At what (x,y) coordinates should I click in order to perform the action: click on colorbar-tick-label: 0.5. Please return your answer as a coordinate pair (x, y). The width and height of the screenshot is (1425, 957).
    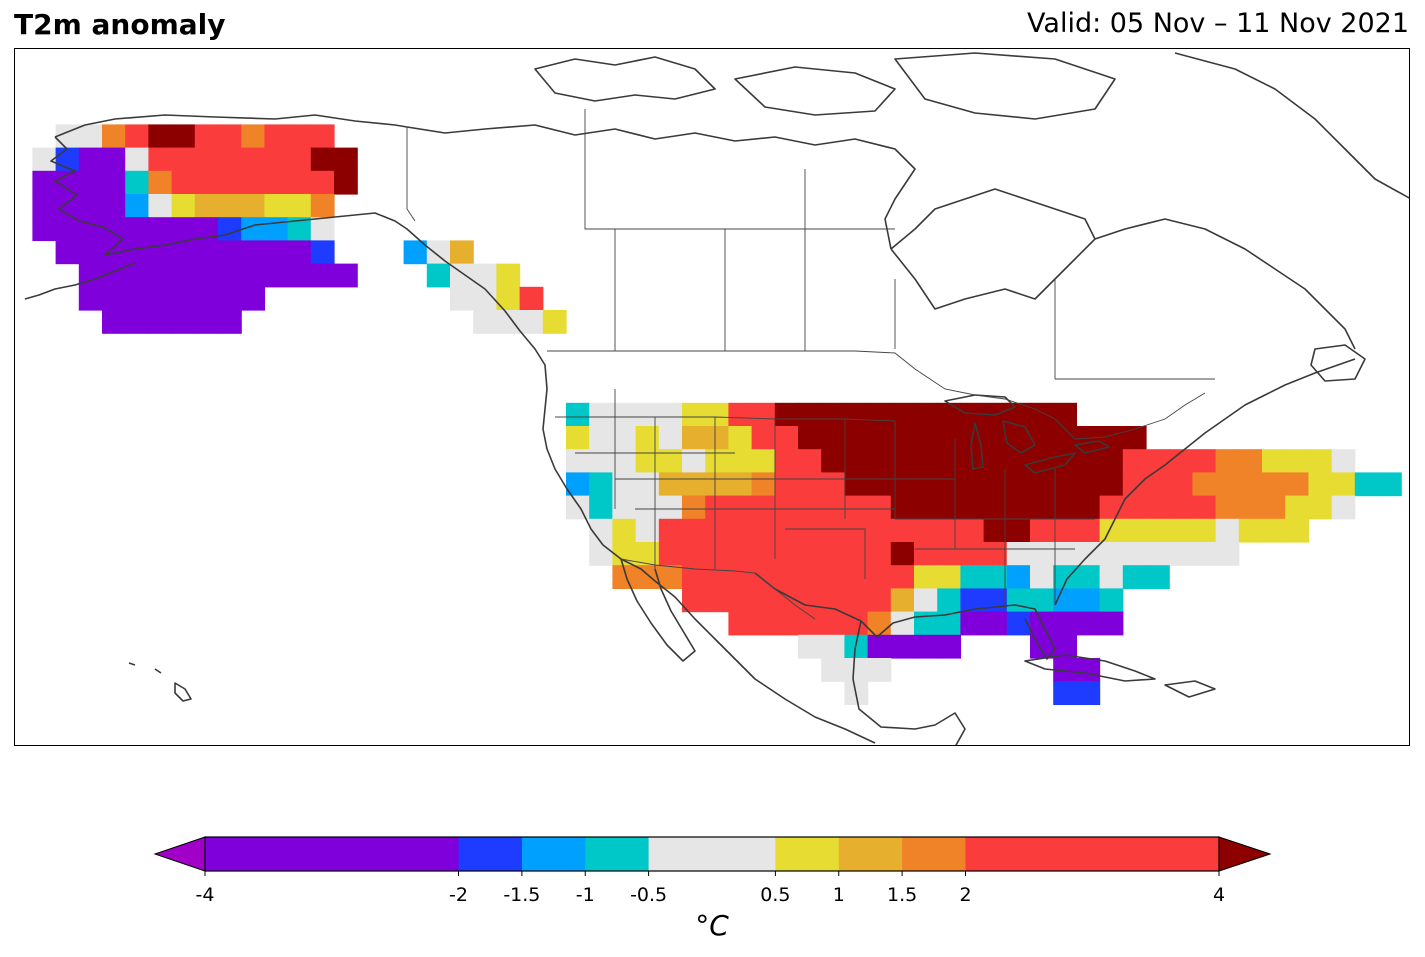
    Looking at the image, I should click on (775, 895).